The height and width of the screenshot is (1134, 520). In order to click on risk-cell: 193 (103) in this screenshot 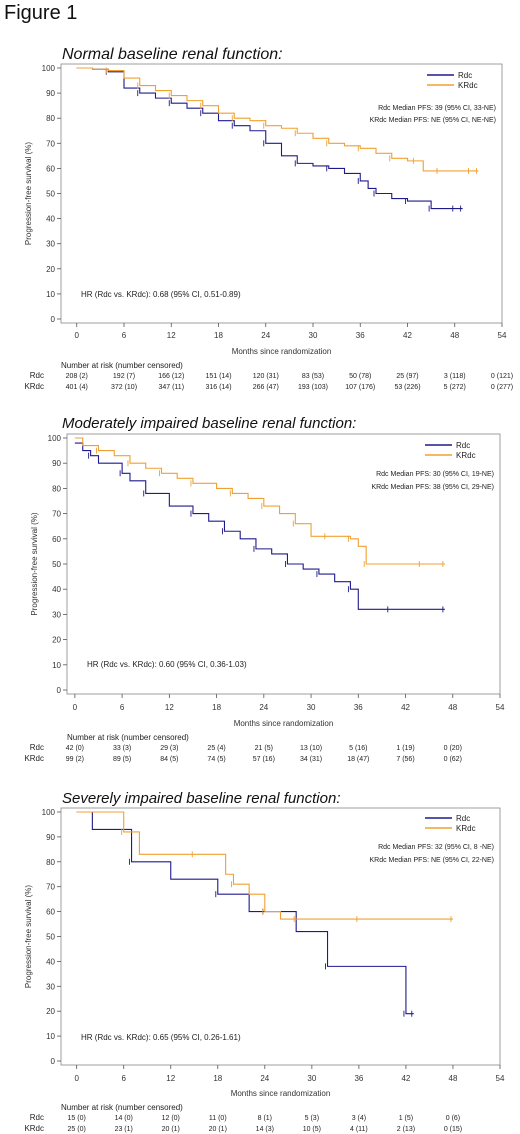, I will do `click(313, 387)`.